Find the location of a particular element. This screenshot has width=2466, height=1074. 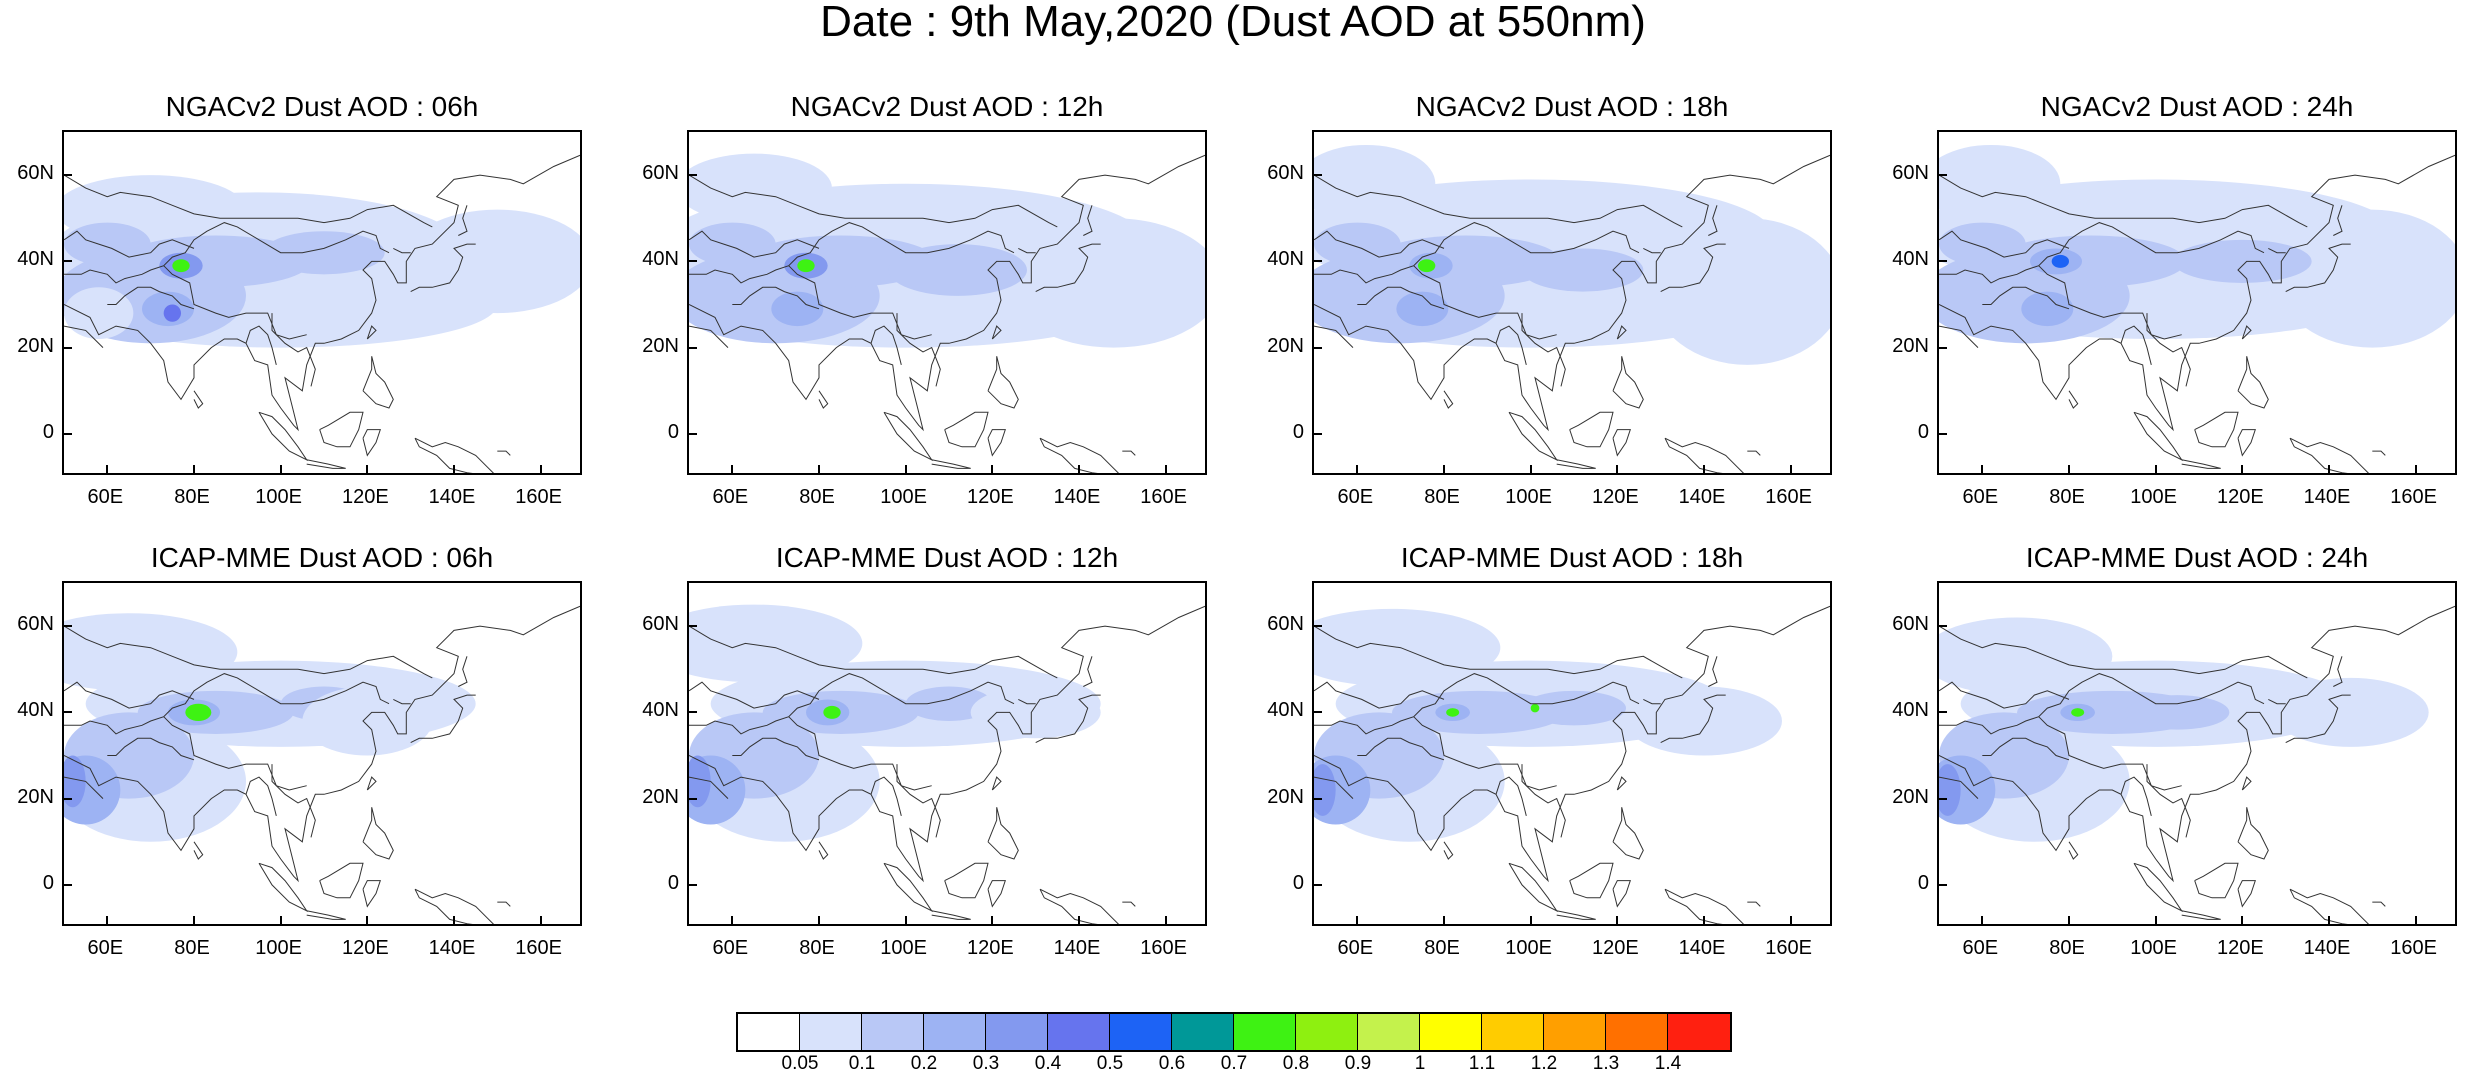

colorbar-label: 0.6 is located at coordinates (1172, 1063).